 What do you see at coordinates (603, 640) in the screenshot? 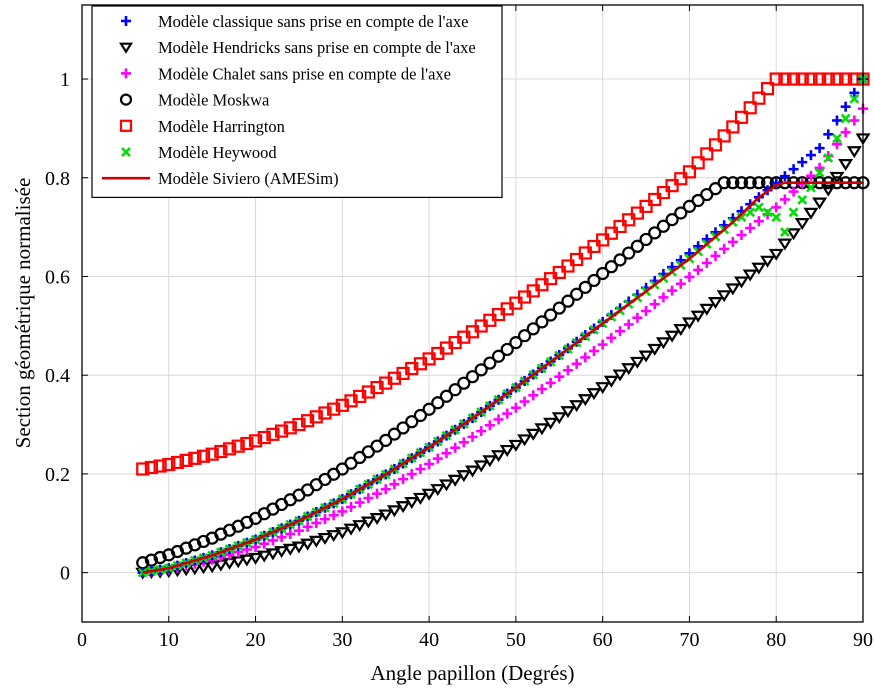
I see `x-tick-label: 60` at bounding box center [603, 640].